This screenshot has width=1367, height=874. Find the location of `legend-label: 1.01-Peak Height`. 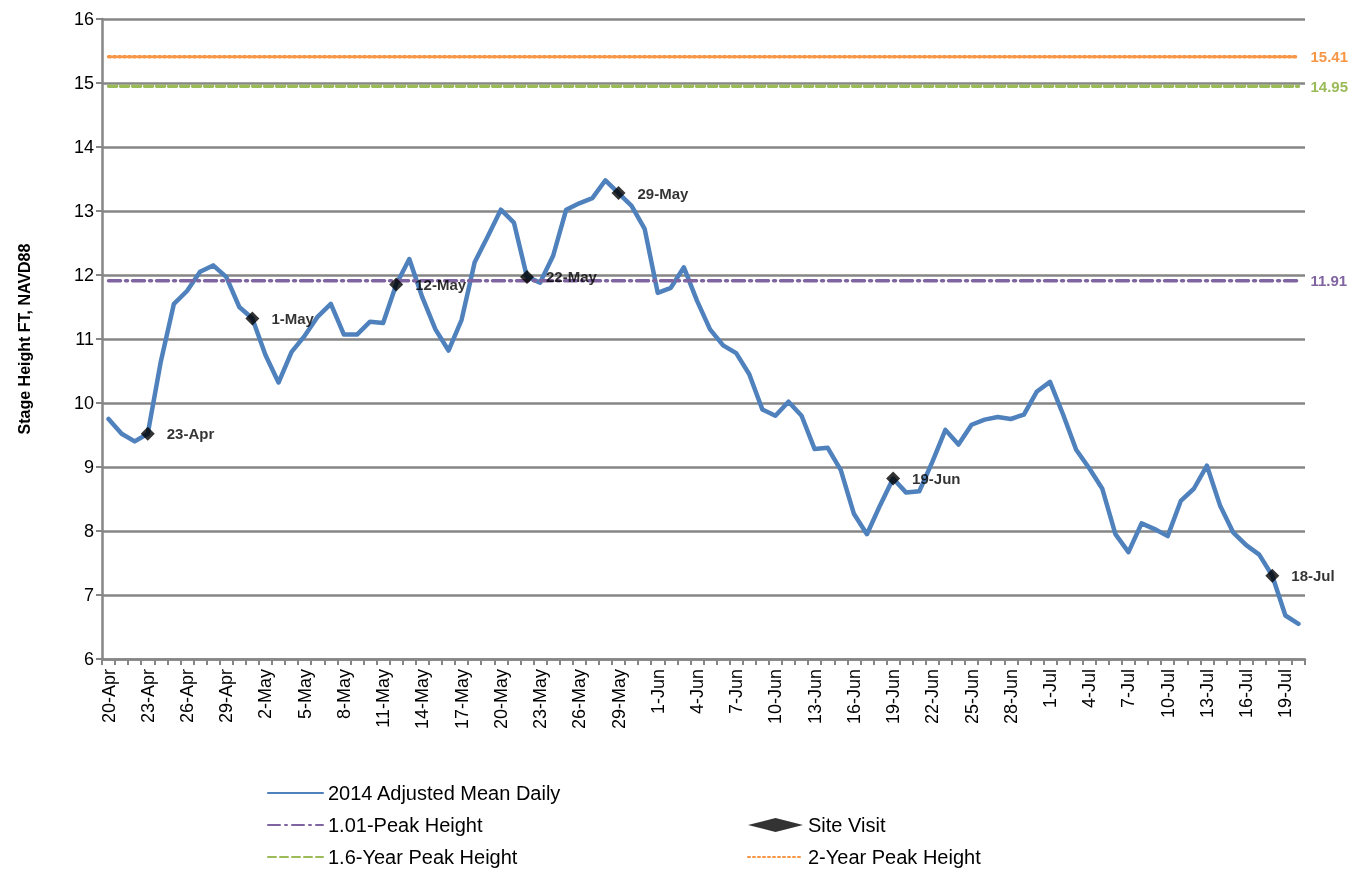

legend-label: 1.01-Peak Height is located at coordinates (405, 825).